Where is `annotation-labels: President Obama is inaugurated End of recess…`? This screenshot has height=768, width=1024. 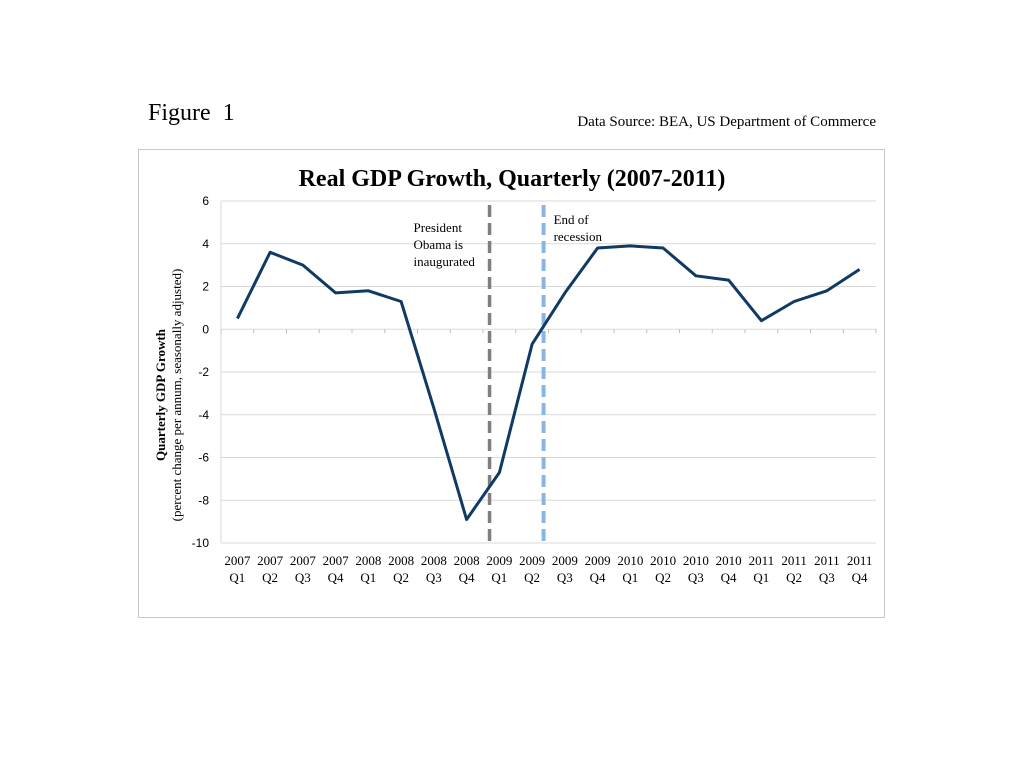 annotation-labels: President Obama is inaugurated End of recess… is located at coordinates (508, 240).